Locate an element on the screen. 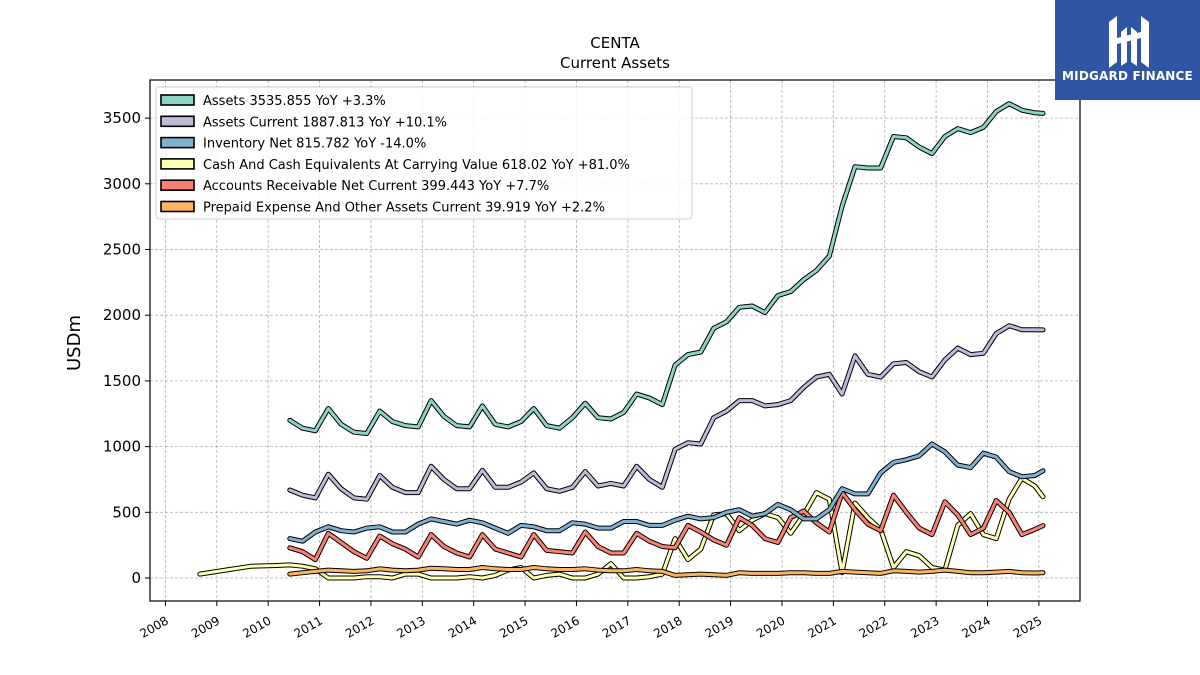 The image size is (1200, 675). legend-item: Assets 3535.855 YoY +3.3% is located at coordinates (273, 101).